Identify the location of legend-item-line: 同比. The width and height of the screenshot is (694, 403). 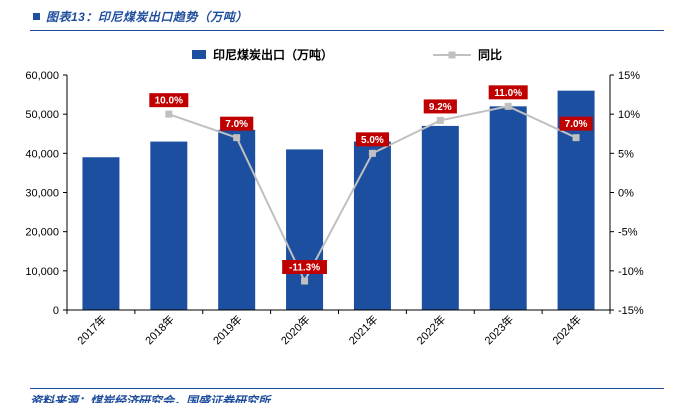
(467, 54).